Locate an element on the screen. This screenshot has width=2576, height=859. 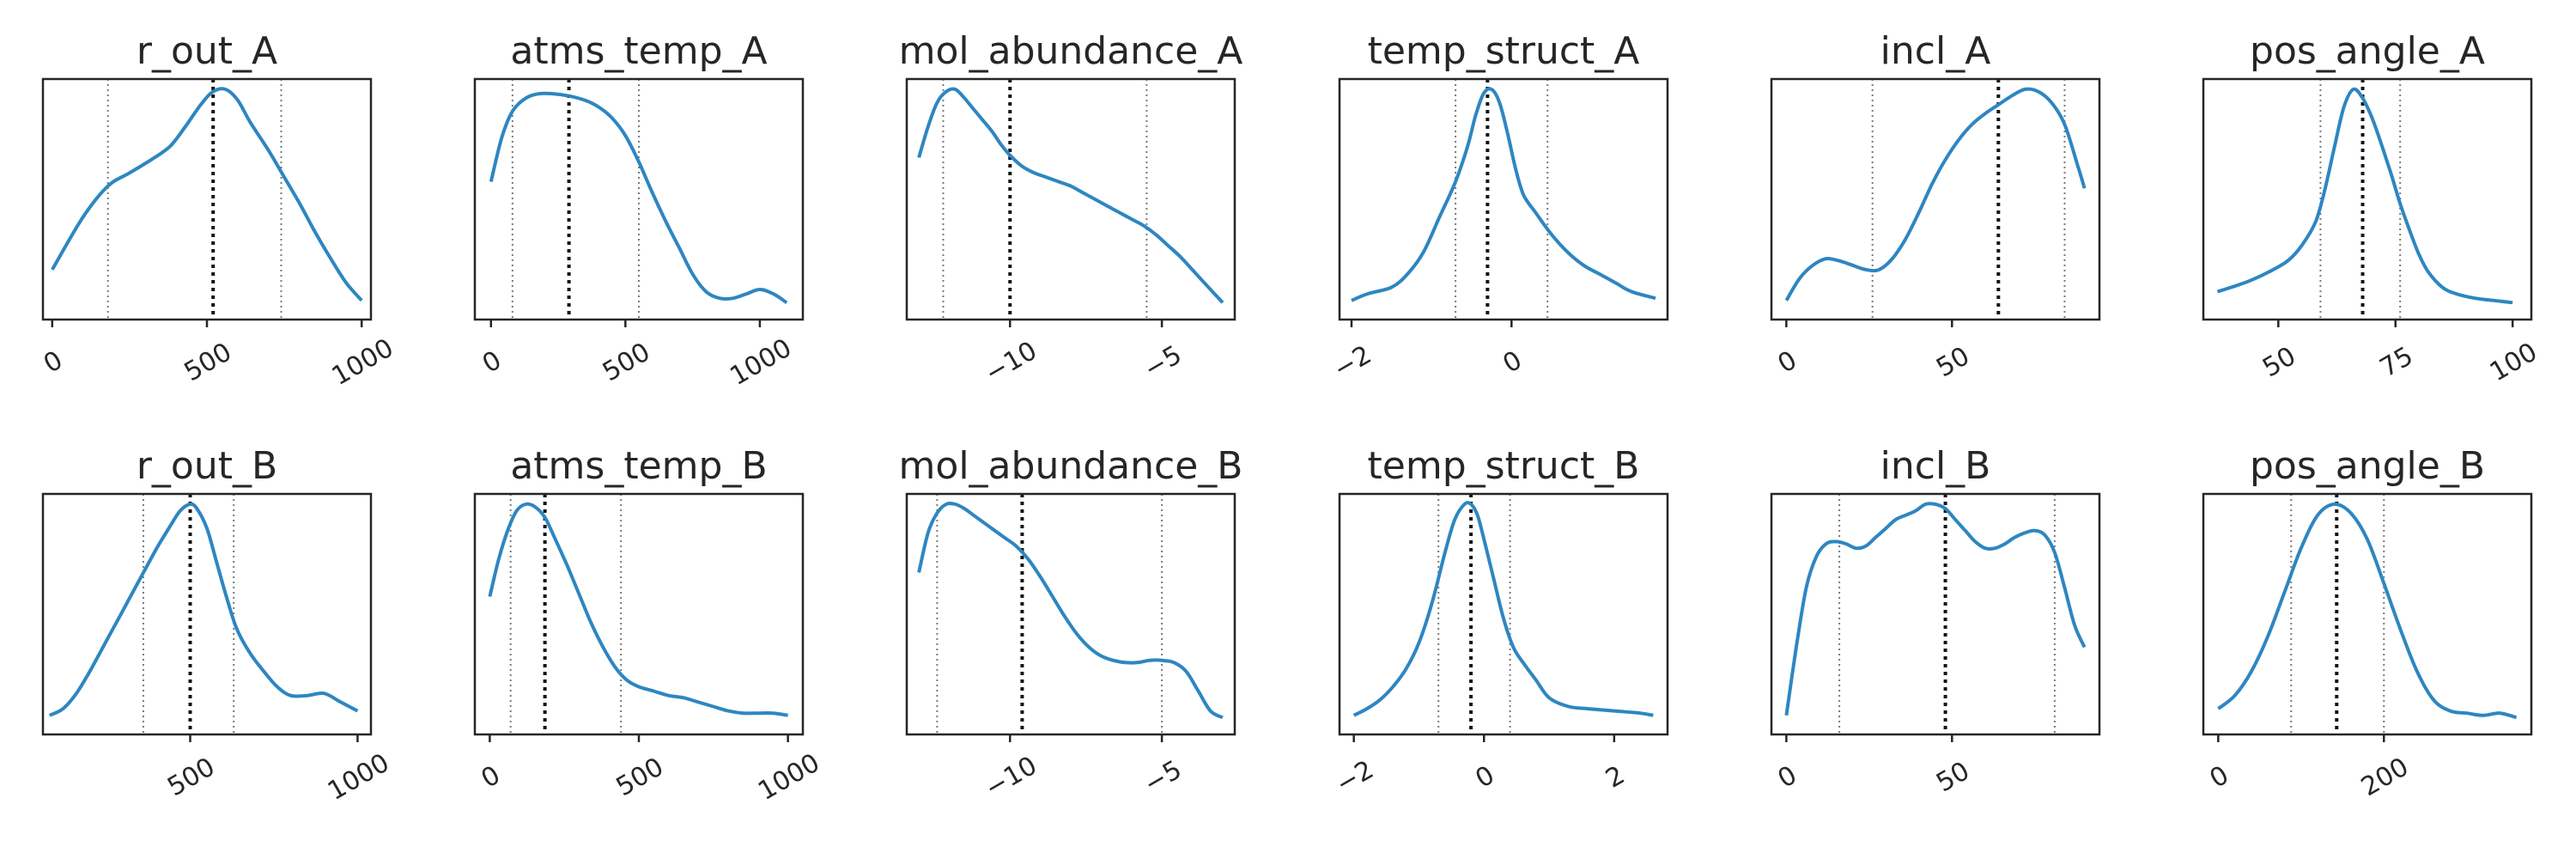
subplot-title: temp_struct_A is located at coordinates (1504, 51).